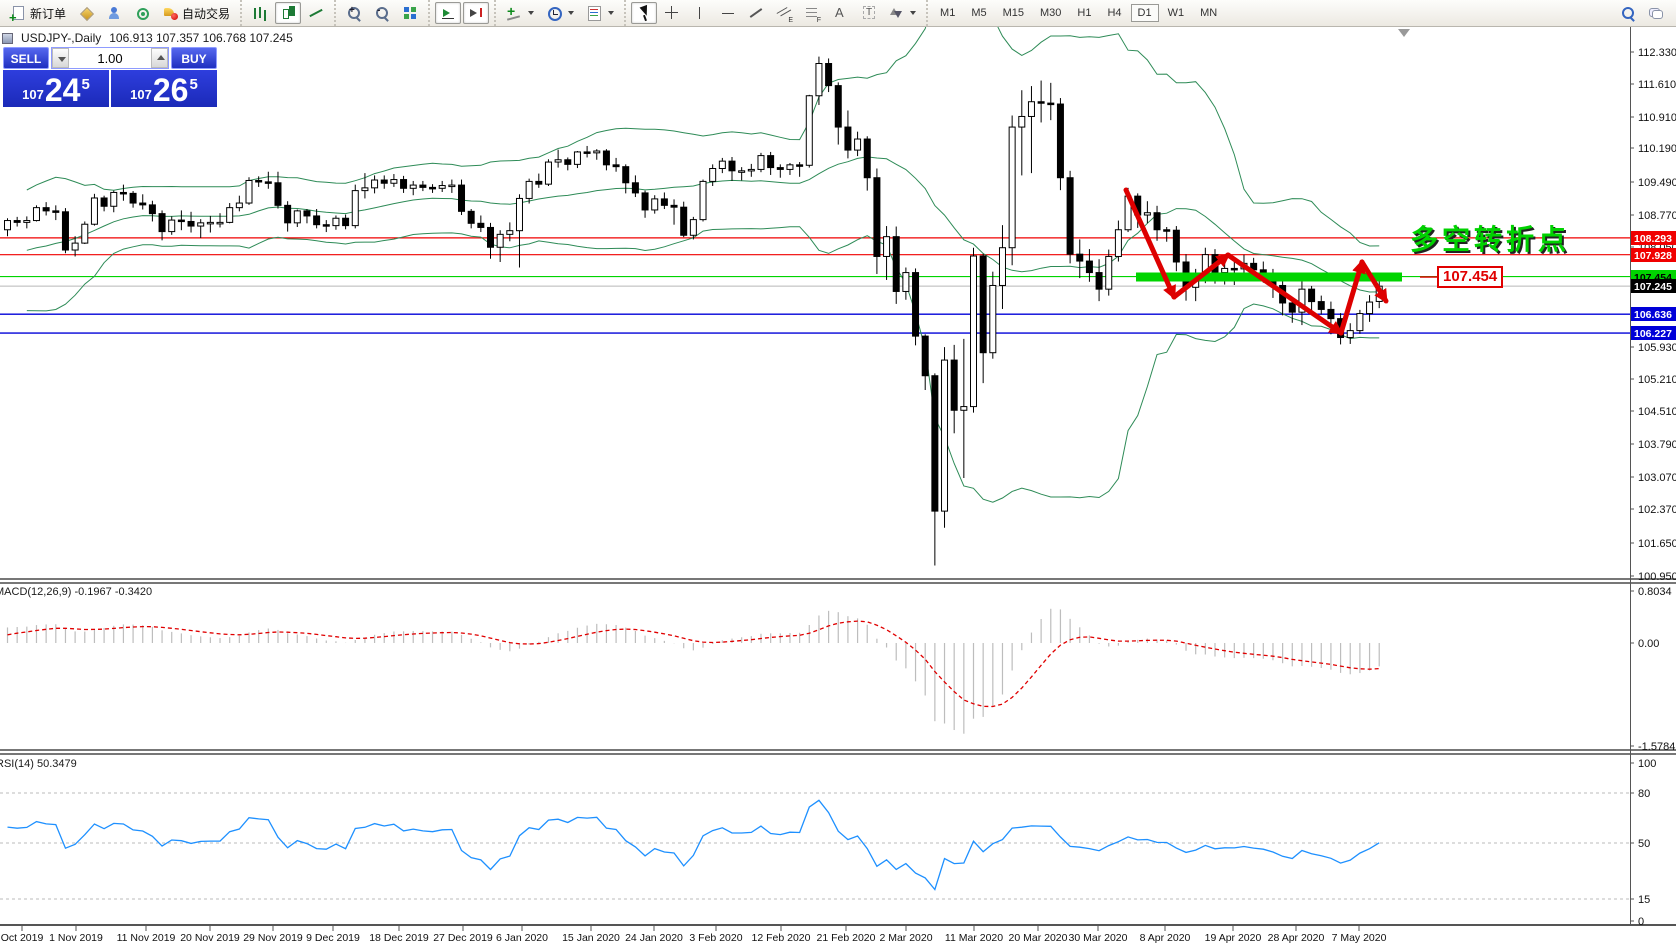 The width and height of the screenshot is (1676, 950). I want to click on bar-chart-button, so click(260, 13).